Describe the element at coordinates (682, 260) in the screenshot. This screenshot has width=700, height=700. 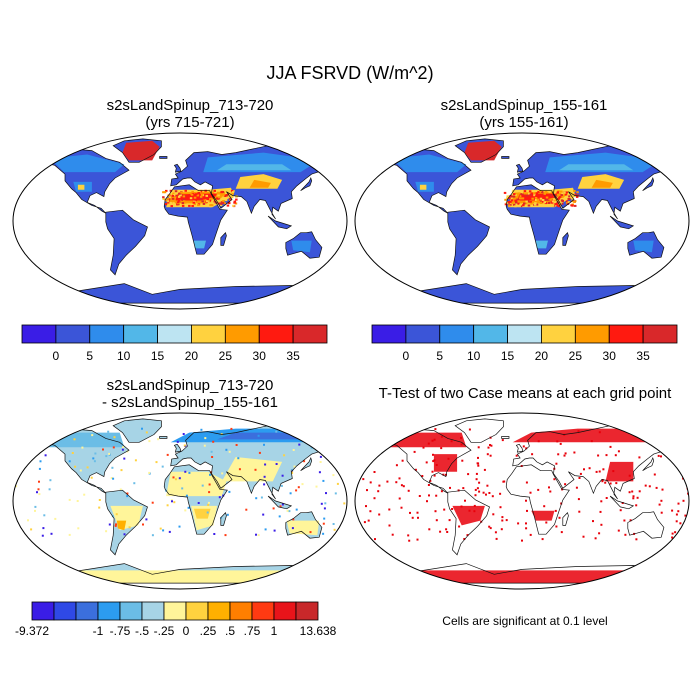
I see `land-newZealand` at that location.